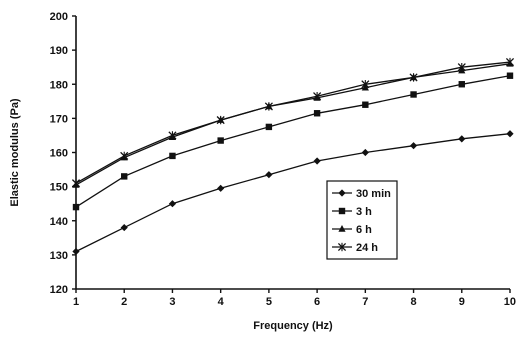 The image size is (516, 338). Describe the element at coordinates (269, 302) in the screenshot. I see `x-tick-label: 5` at that location.